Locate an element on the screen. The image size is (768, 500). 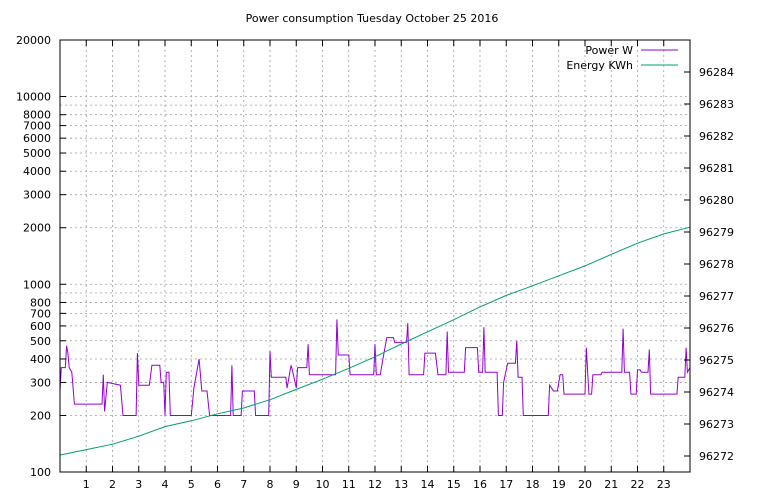
y-right-tick-label: 96283 is located at coordinates (716, 104).